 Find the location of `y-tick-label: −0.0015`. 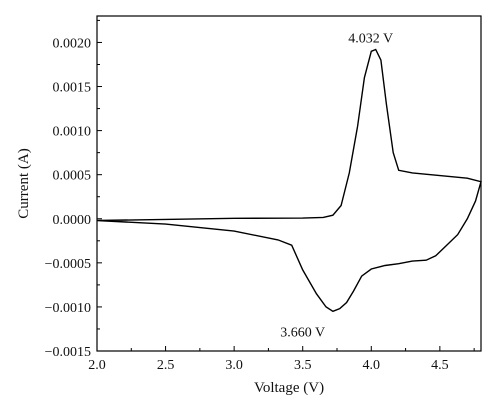

y-tick-label: −0.0015 is located at coordinates (68, 352).